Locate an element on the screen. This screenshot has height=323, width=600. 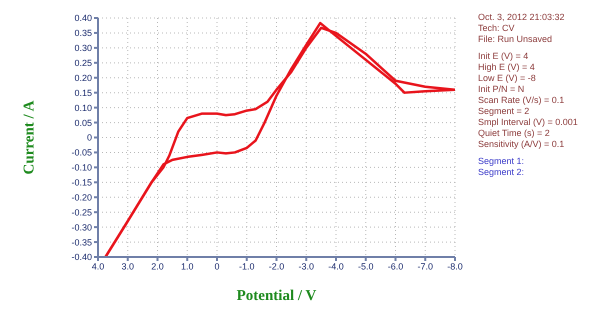
x-tick-label: 1.0 is located at coordinates (187, 266).